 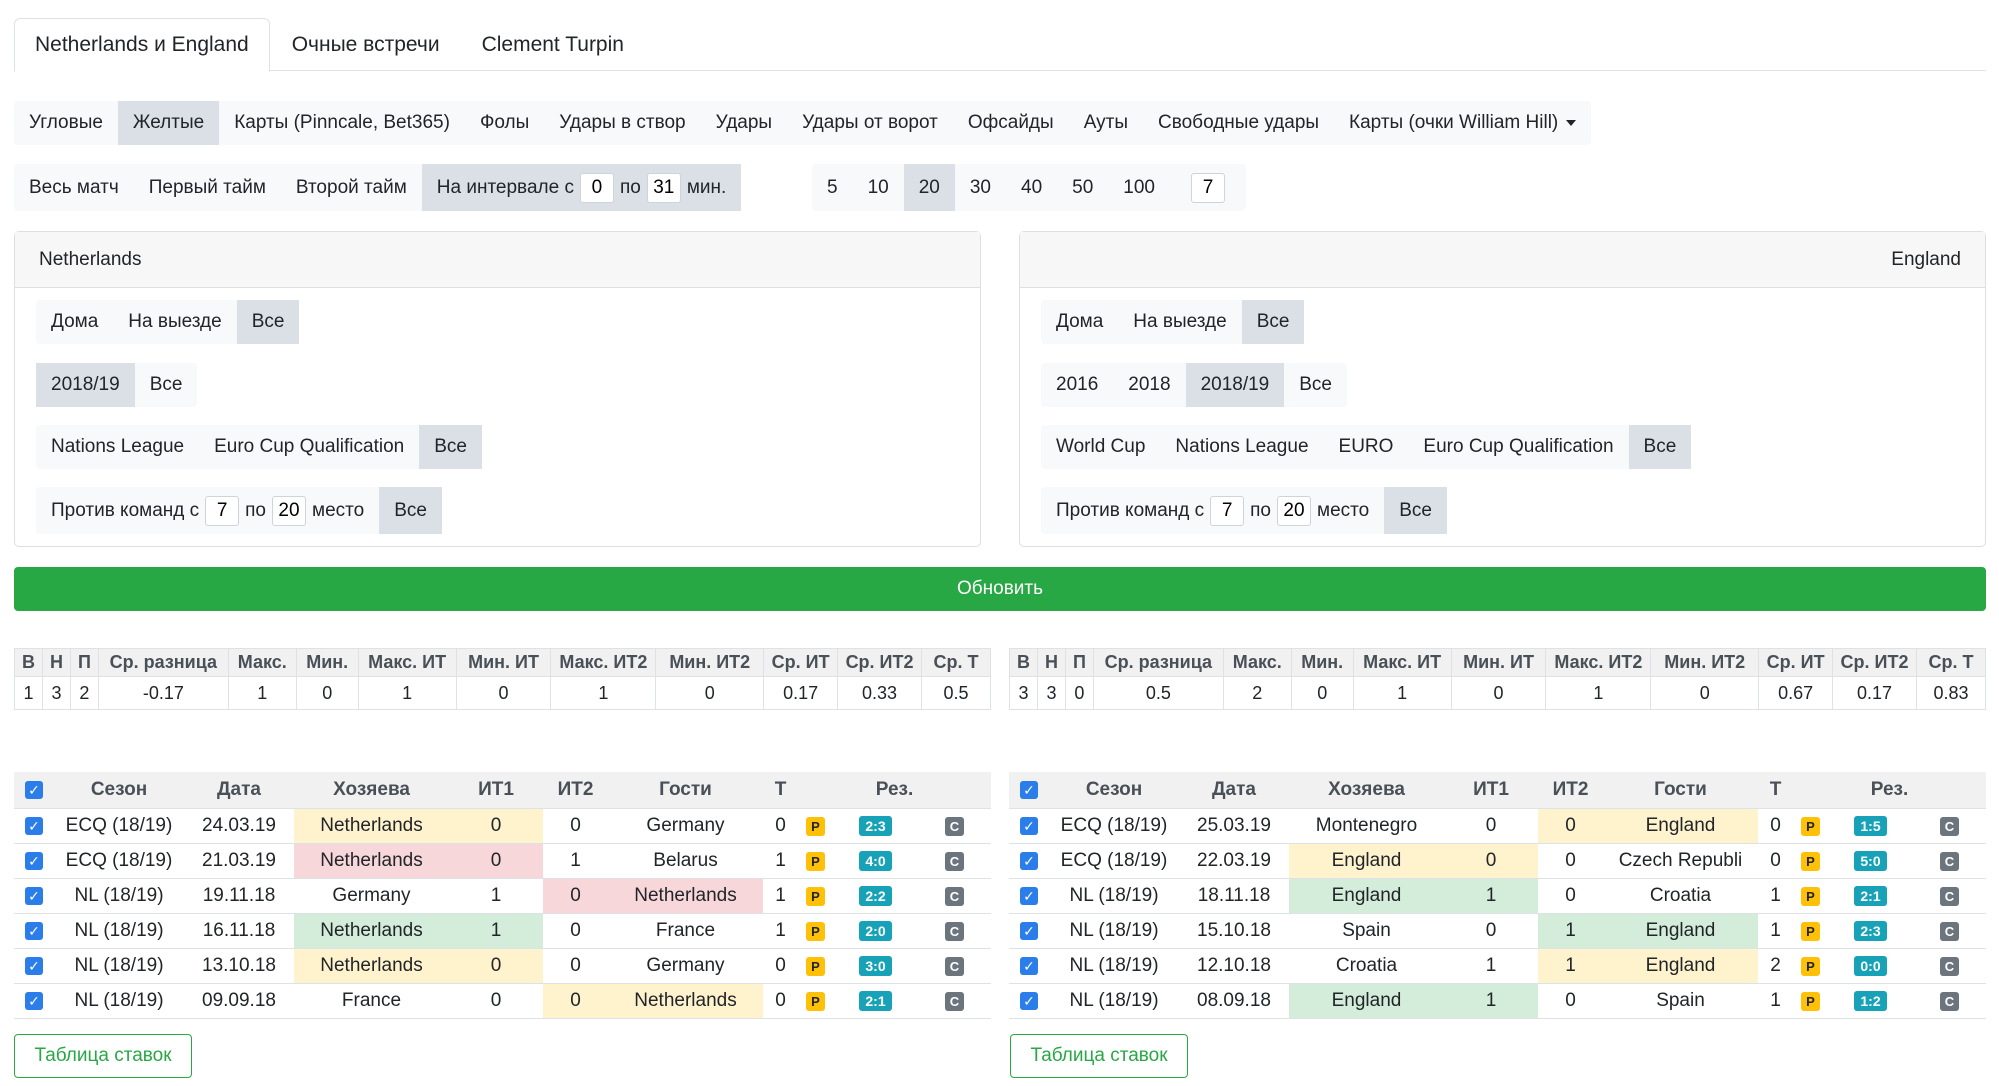 What do you see at coordinates (1660, 447) in the screenshot?
I see `away-tournament-all: Все` at bounding box center [1660, 447].